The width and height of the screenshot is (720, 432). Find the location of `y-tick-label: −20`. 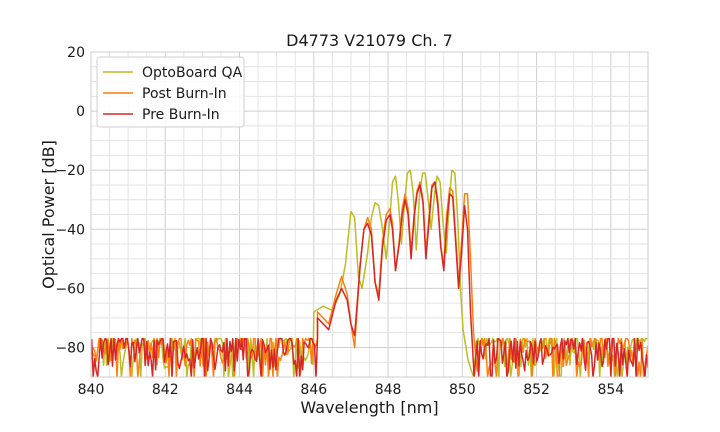

y-tick-label: −20 is located at coordinates (70, 171).